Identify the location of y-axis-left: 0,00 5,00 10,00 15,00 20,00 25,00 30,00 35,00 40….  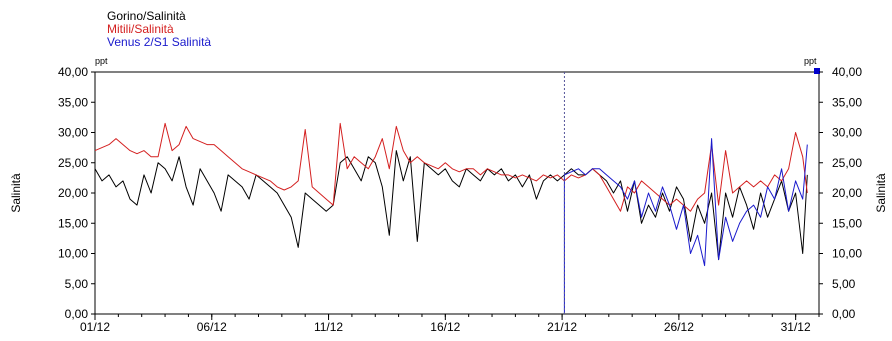
(76, 193).